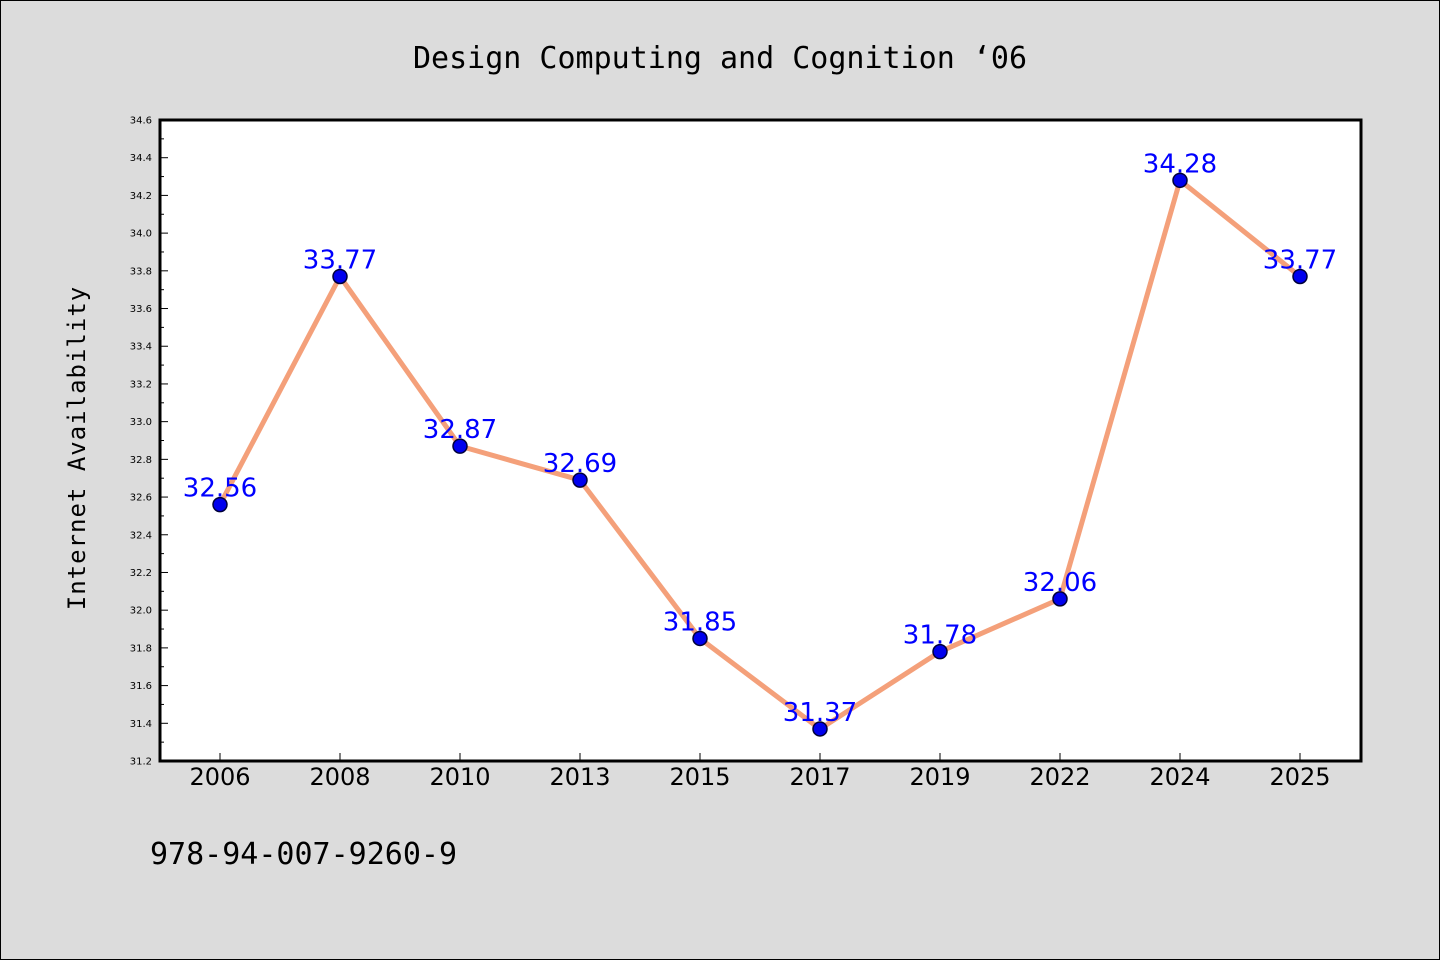 This screenshot has height=960, width=1440. I want to click on y-tick-label: 32.0, so click(141, 611).